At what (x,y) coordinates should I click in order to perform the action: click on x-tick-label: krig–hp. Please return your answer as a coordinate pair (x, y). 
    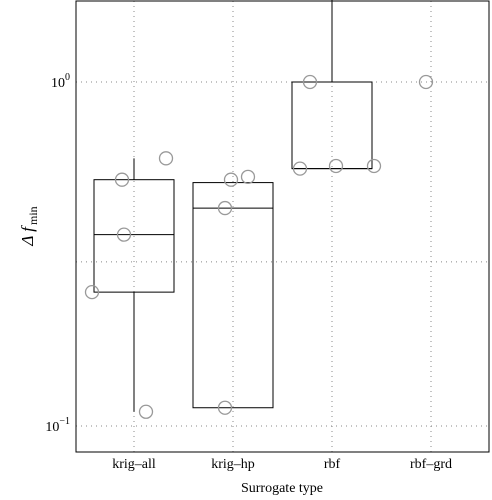
    Looking at the image, I should click on (233, 464).